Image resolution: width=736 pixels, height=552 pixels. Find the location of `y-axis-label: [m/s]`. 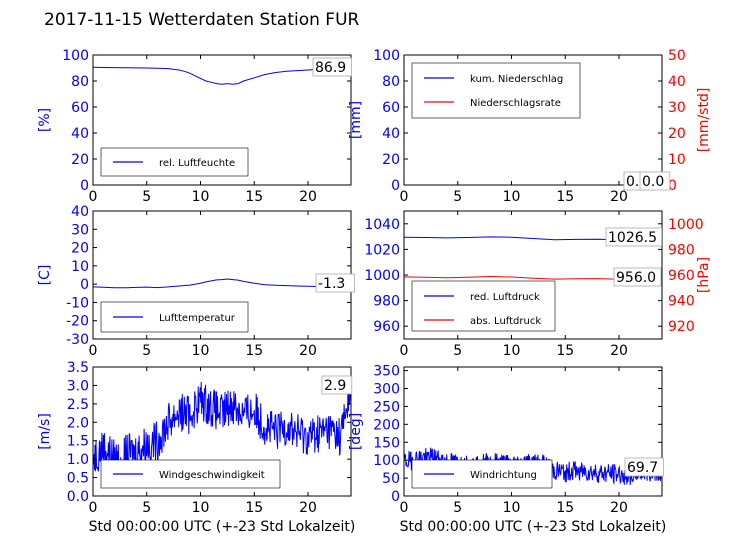

y-axis-label: [m/s] is located at coordinates (45, 431).